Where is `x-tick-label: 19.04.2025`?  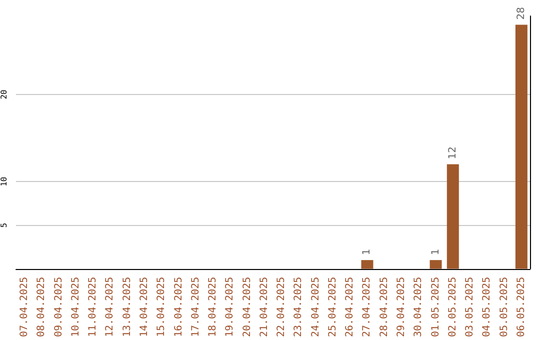
x-tick-label: 19.04.2025 is located at coordinates (230, 307).